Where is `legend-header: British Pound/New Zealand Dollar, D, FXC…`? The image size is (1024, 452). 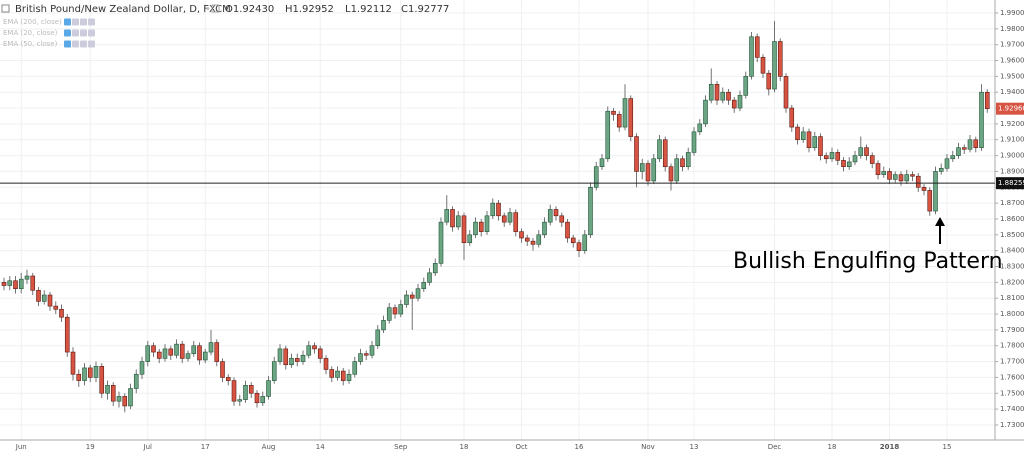 legend-header: British Pound/New Zealand Dollar, D, FXC… is located at coordinates (225, 9).